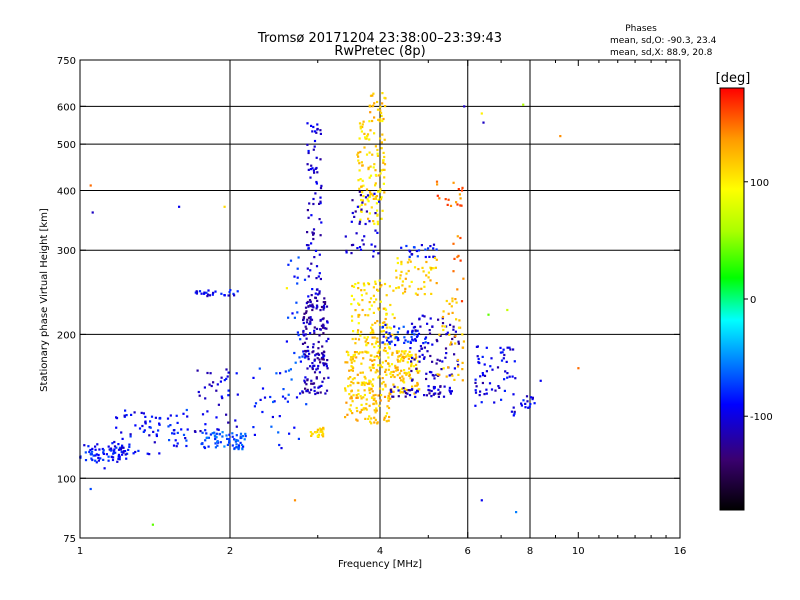 The height and width of the screenshot is (600, 800). Describe the element at coordinates (744, 291) in the screenshot. I see `colorbar: [deg] -100 0 100` at that location.